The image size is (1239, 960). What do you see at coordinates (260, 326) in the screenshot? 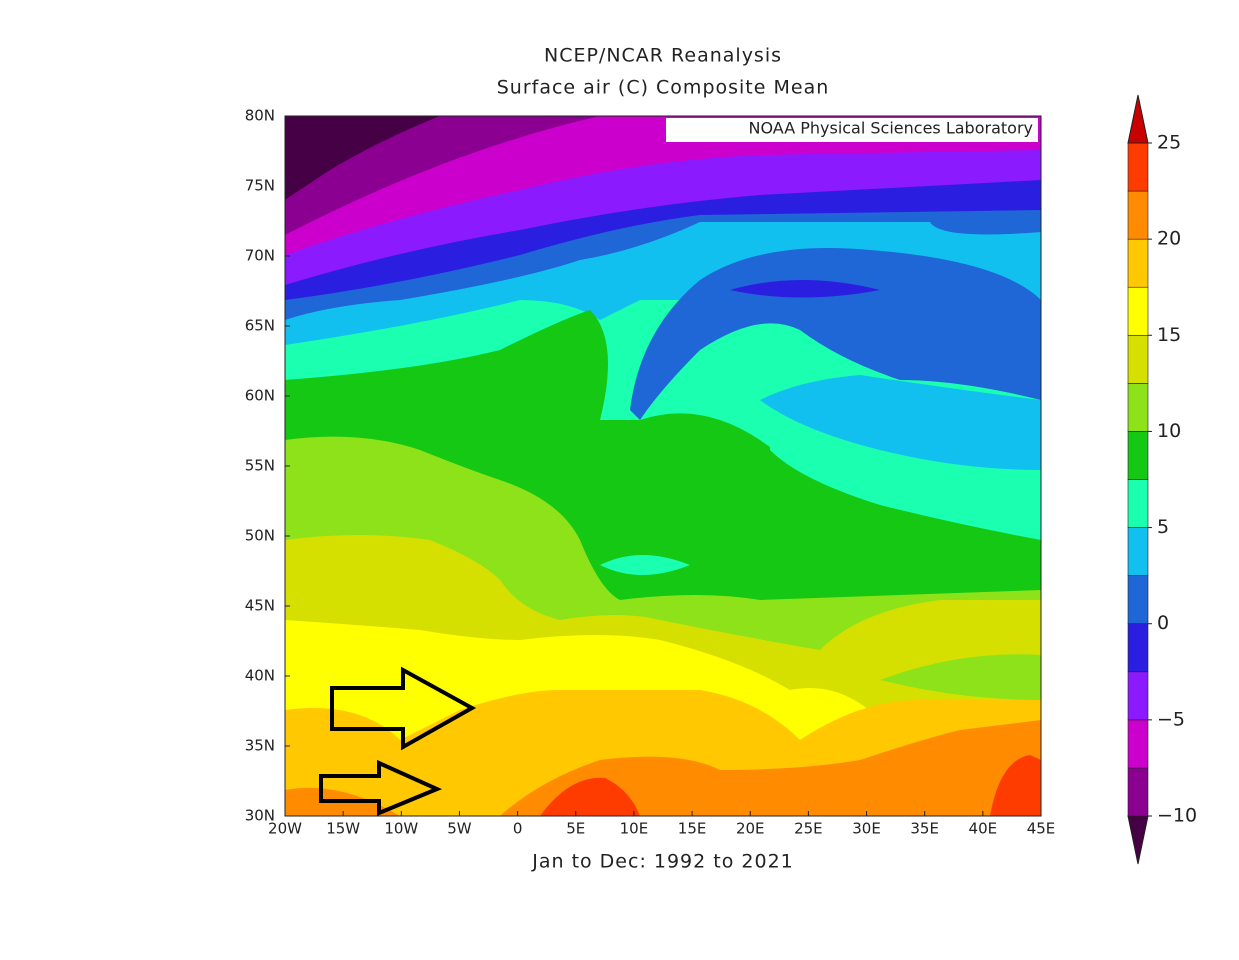
I see `y-tick-label: 65N` at bounding box center [260, 326].